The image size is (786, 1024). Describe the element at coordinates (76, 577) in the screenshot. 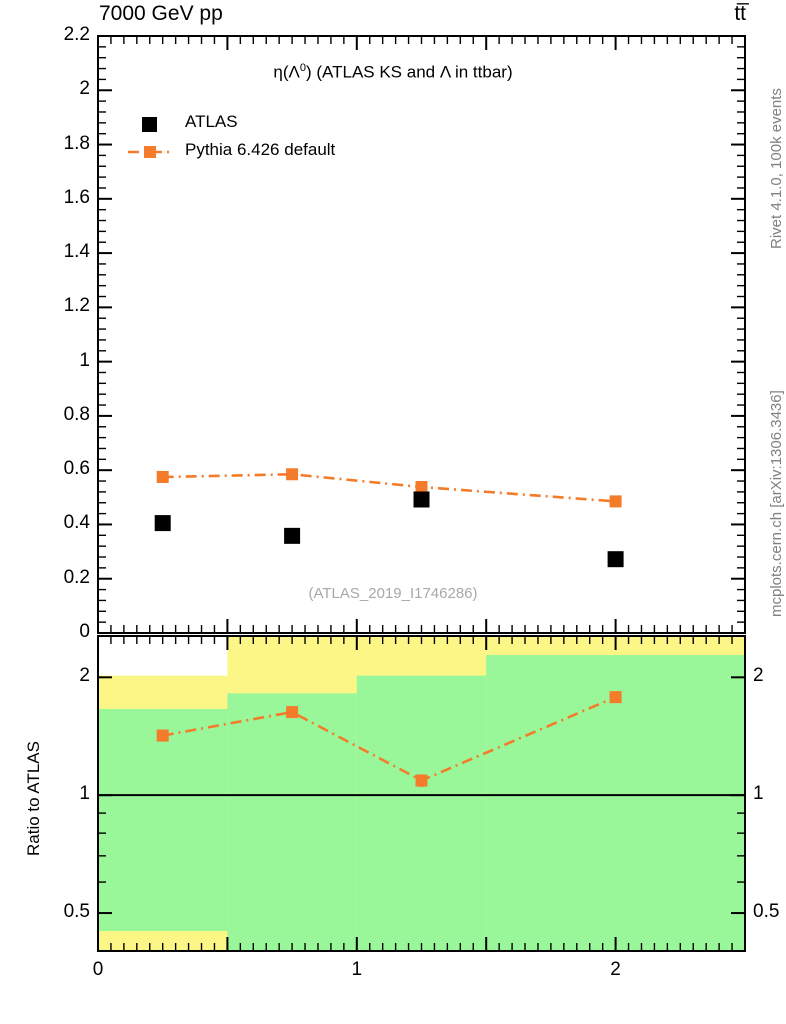

I see `y-tick-label-1: 0.2` at that location.